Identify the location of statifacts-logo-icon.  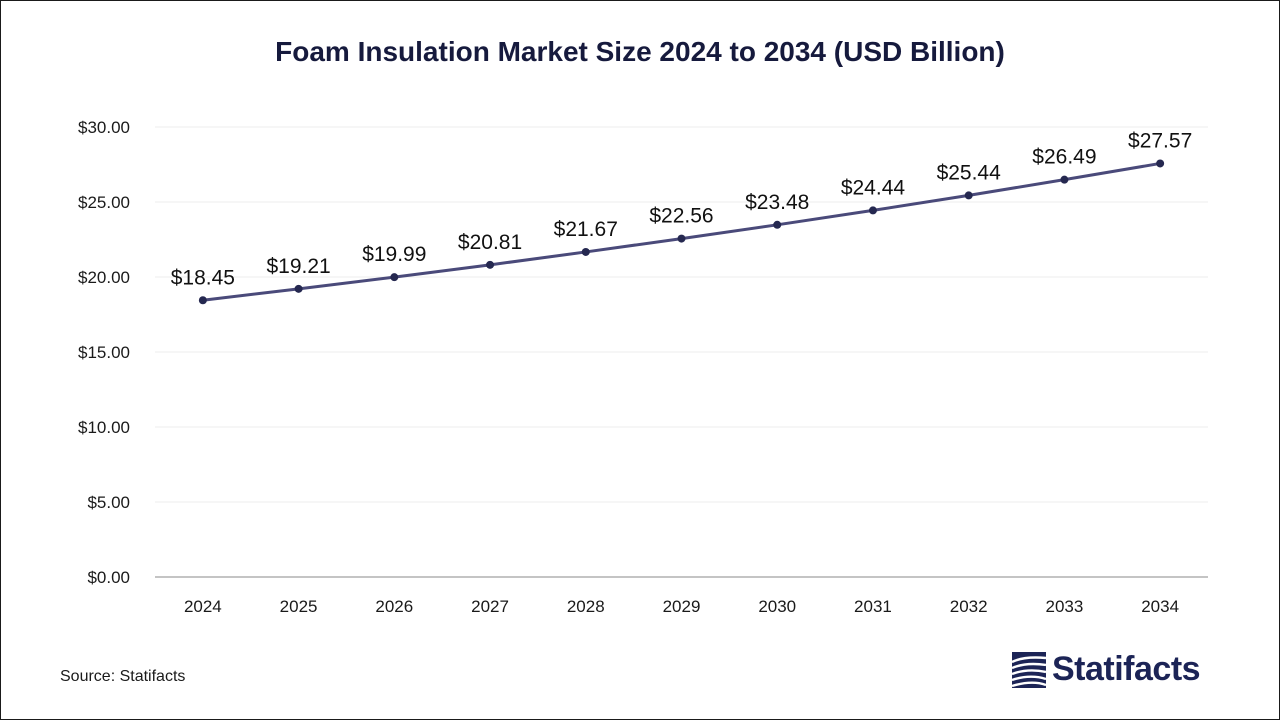
(1029, 669).